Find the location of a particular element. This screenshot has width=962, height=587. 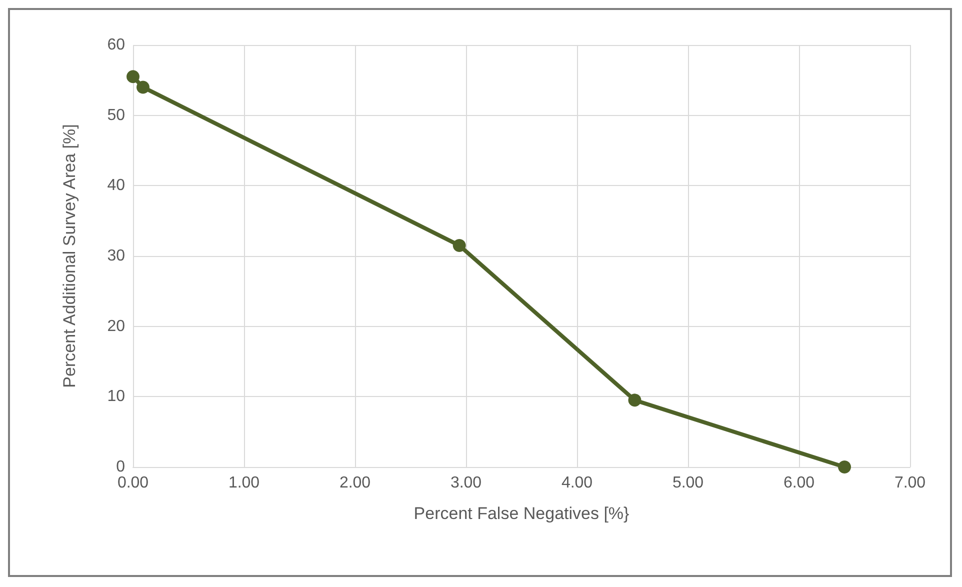

x-tick-label: 2.00 is located at coordinates (355, 483).